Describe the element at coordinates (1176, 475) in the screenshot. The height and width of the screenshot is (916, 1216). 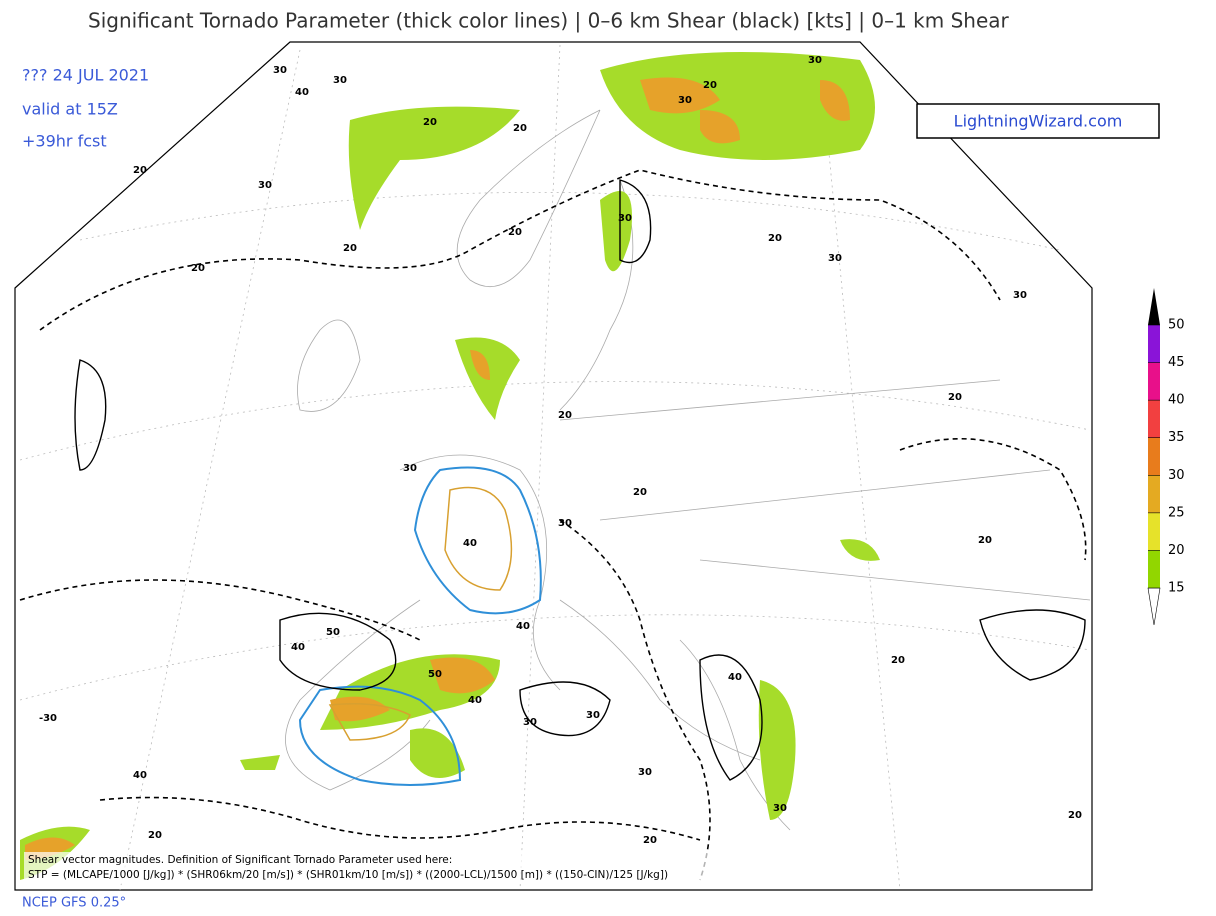
I see `colorbar-tick-label: 30` at that location.